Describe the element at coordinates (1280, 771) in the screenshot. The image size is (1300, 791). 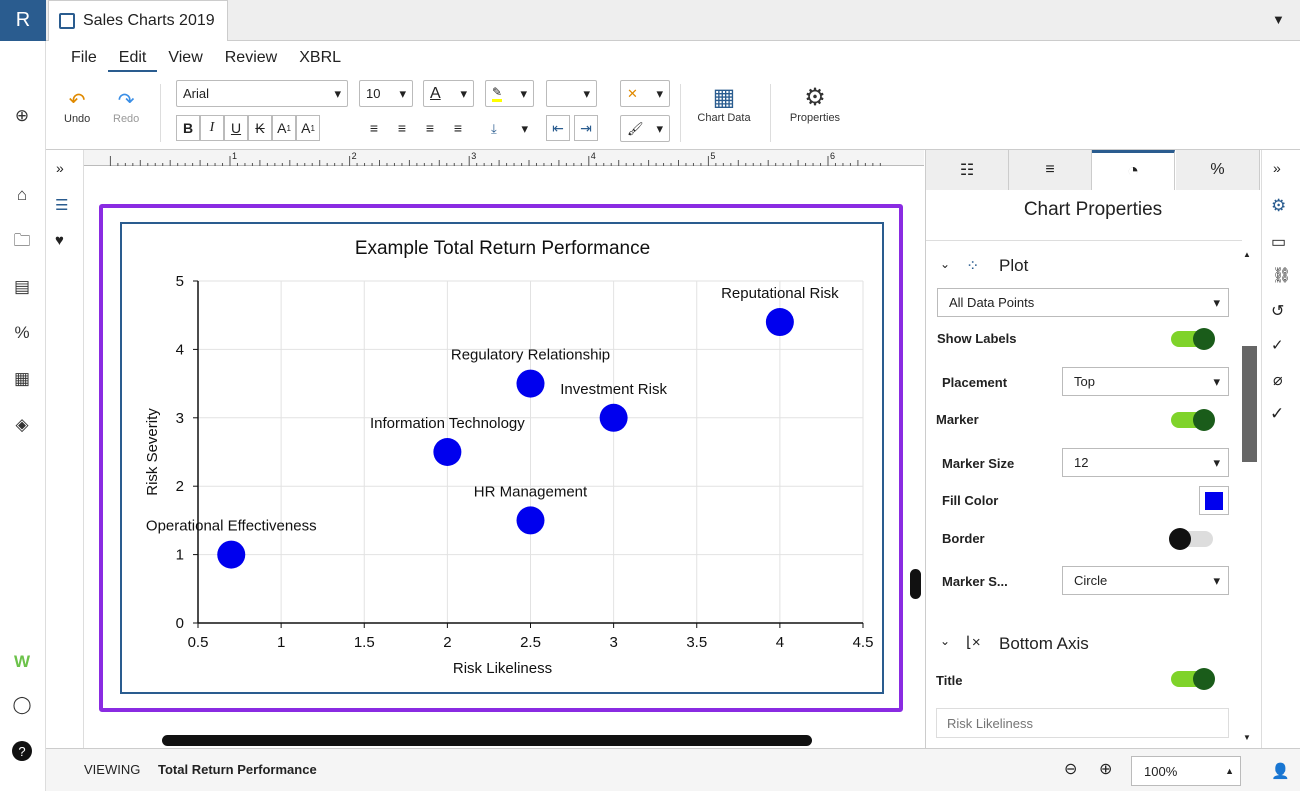
I see `user-icon: 👤` at that location.